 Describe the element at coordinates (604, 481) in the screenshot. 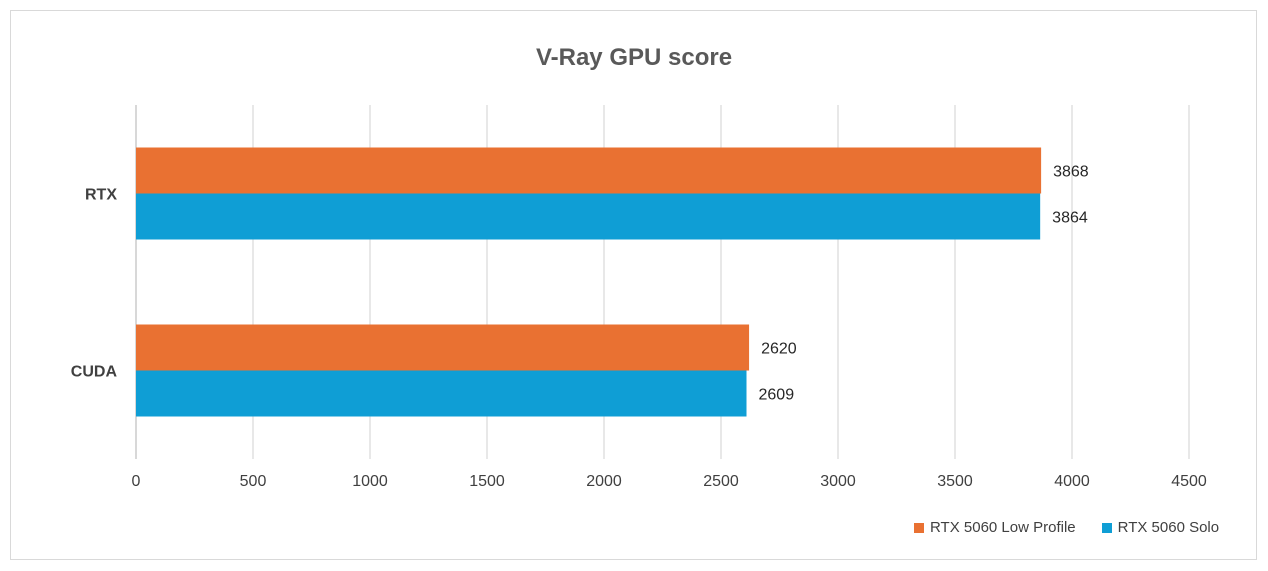

I see `x-tick-label: 2000` at that location.